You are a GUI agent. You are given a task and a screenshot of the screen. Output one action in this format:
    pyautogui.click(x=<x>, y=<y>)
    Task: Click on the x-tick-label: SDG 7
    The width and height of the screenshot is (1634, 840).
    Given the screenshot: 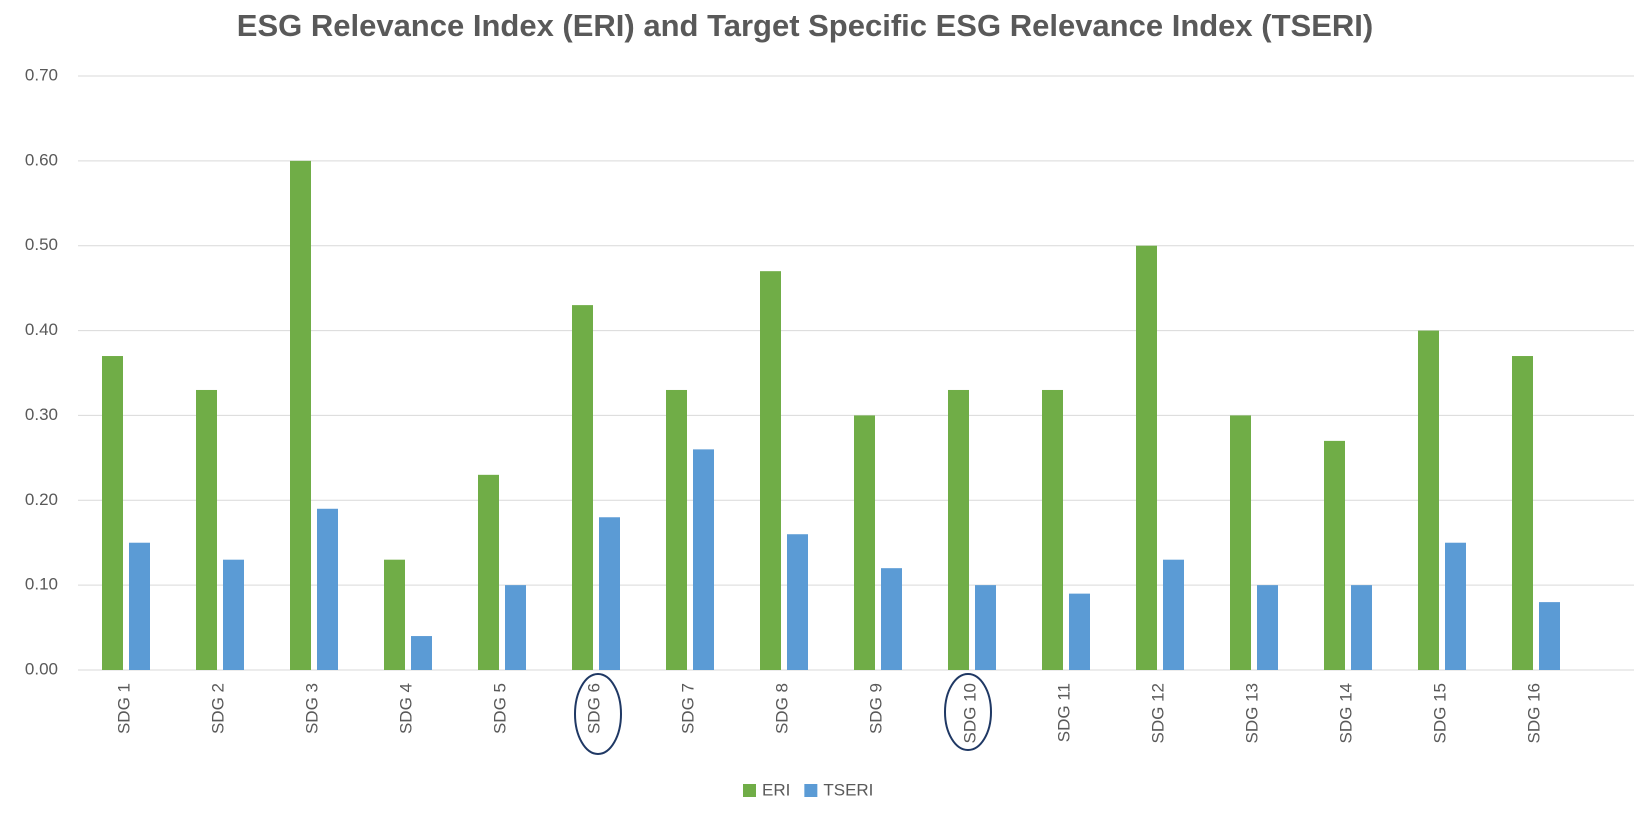 What is the action you would take?
    pyautogui.click(x=687, y=708)
    